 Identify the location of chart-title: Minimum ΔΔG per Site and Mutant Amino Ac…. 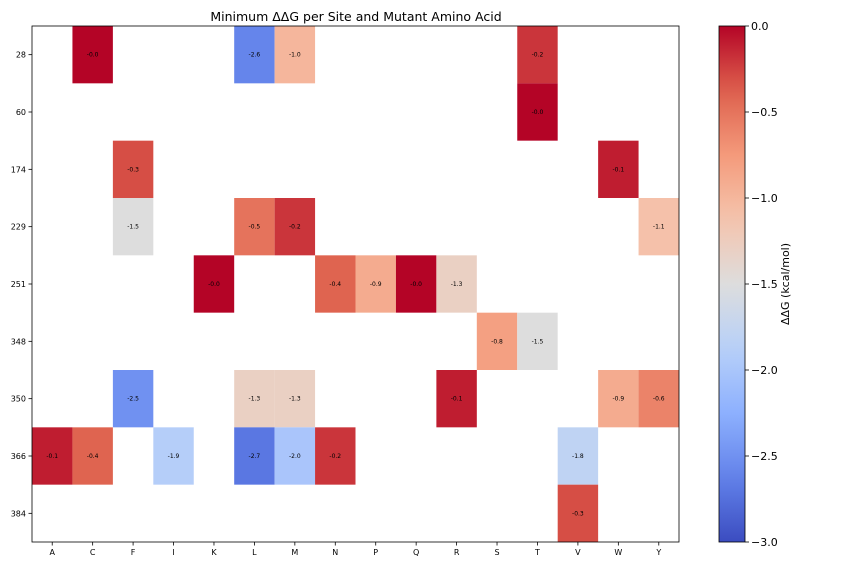
(355, 16).